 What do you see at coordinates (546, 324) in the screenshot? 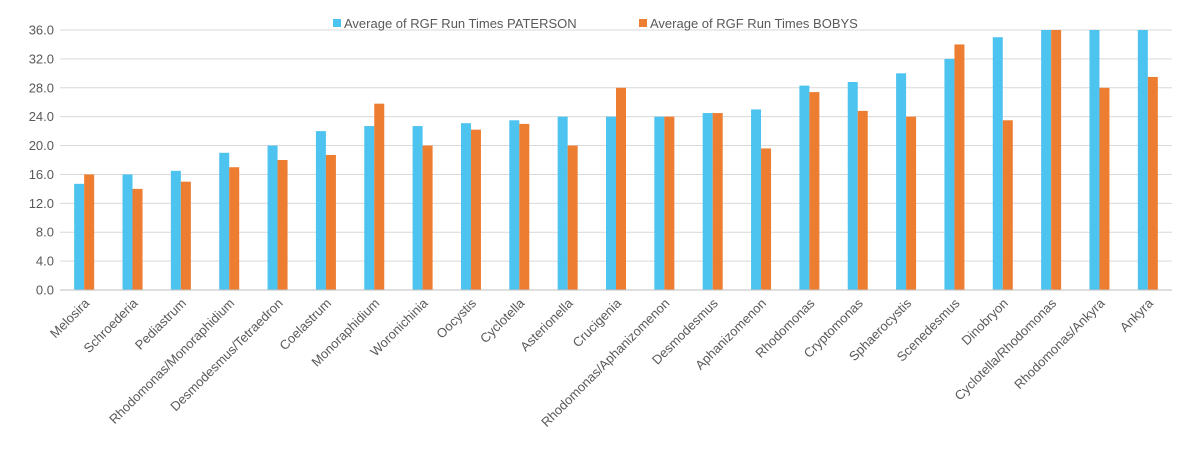
I see `x-category-label: Asterionella` at bounding box center [546, 324].